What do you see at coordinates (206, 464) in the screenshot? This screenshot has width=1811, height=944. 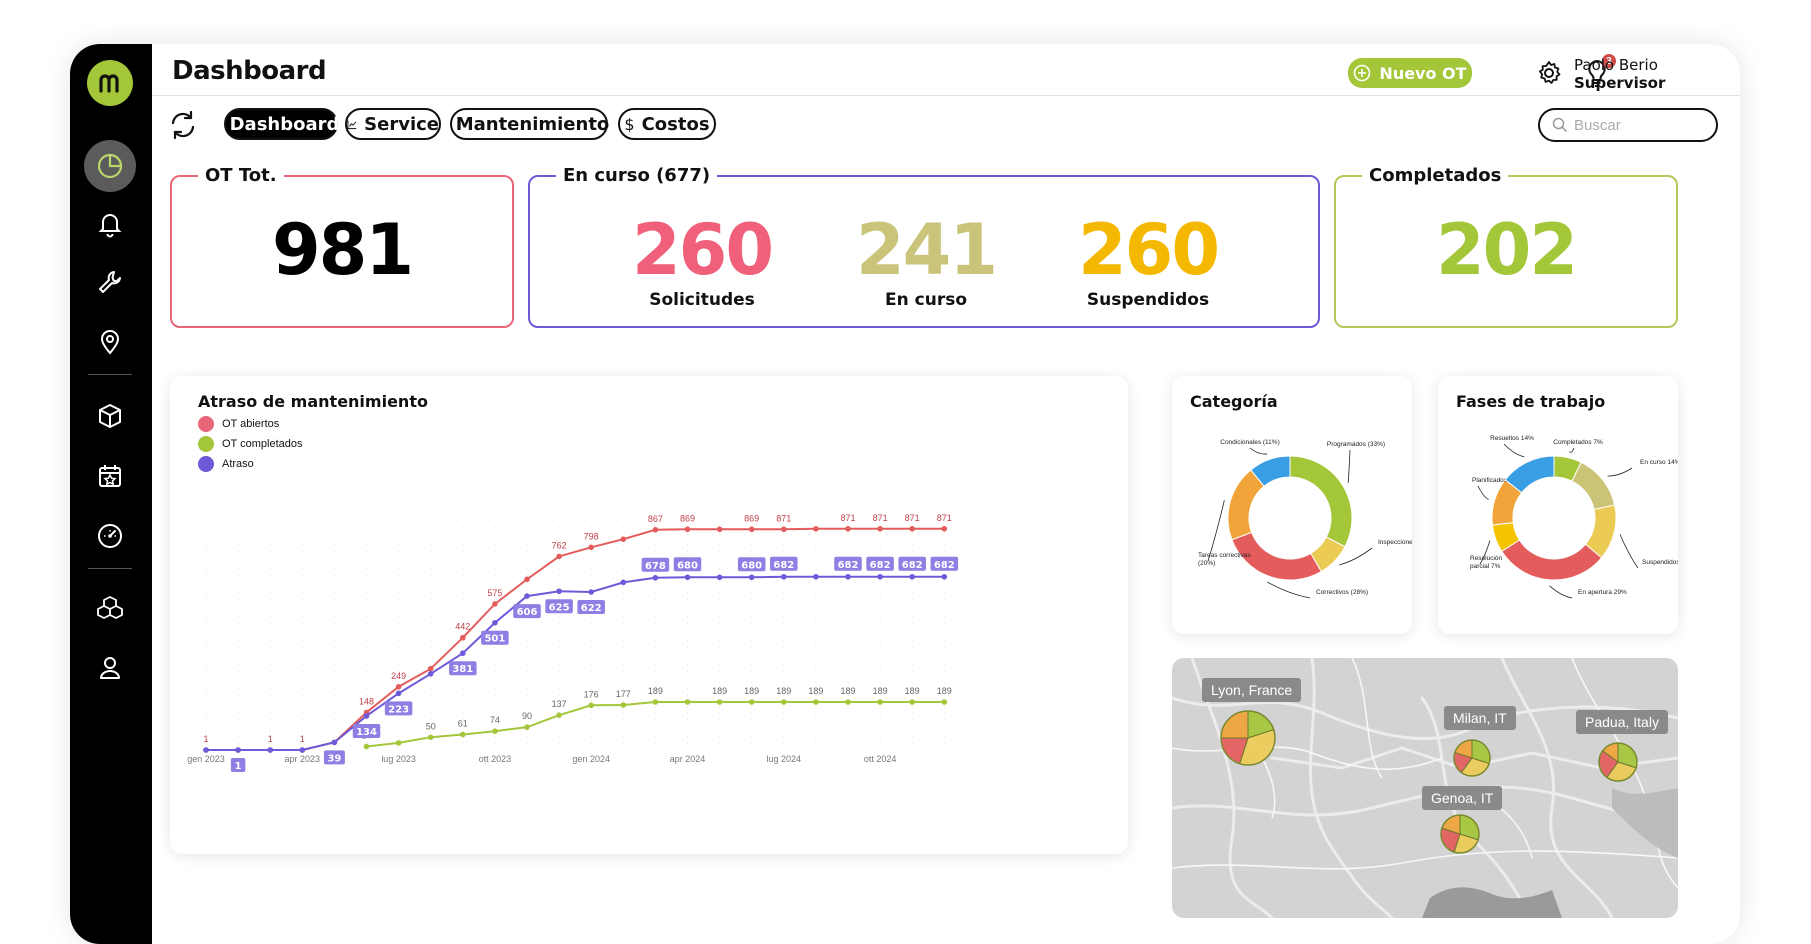 I see `legend-swatch` at bounding box center [206, 464].